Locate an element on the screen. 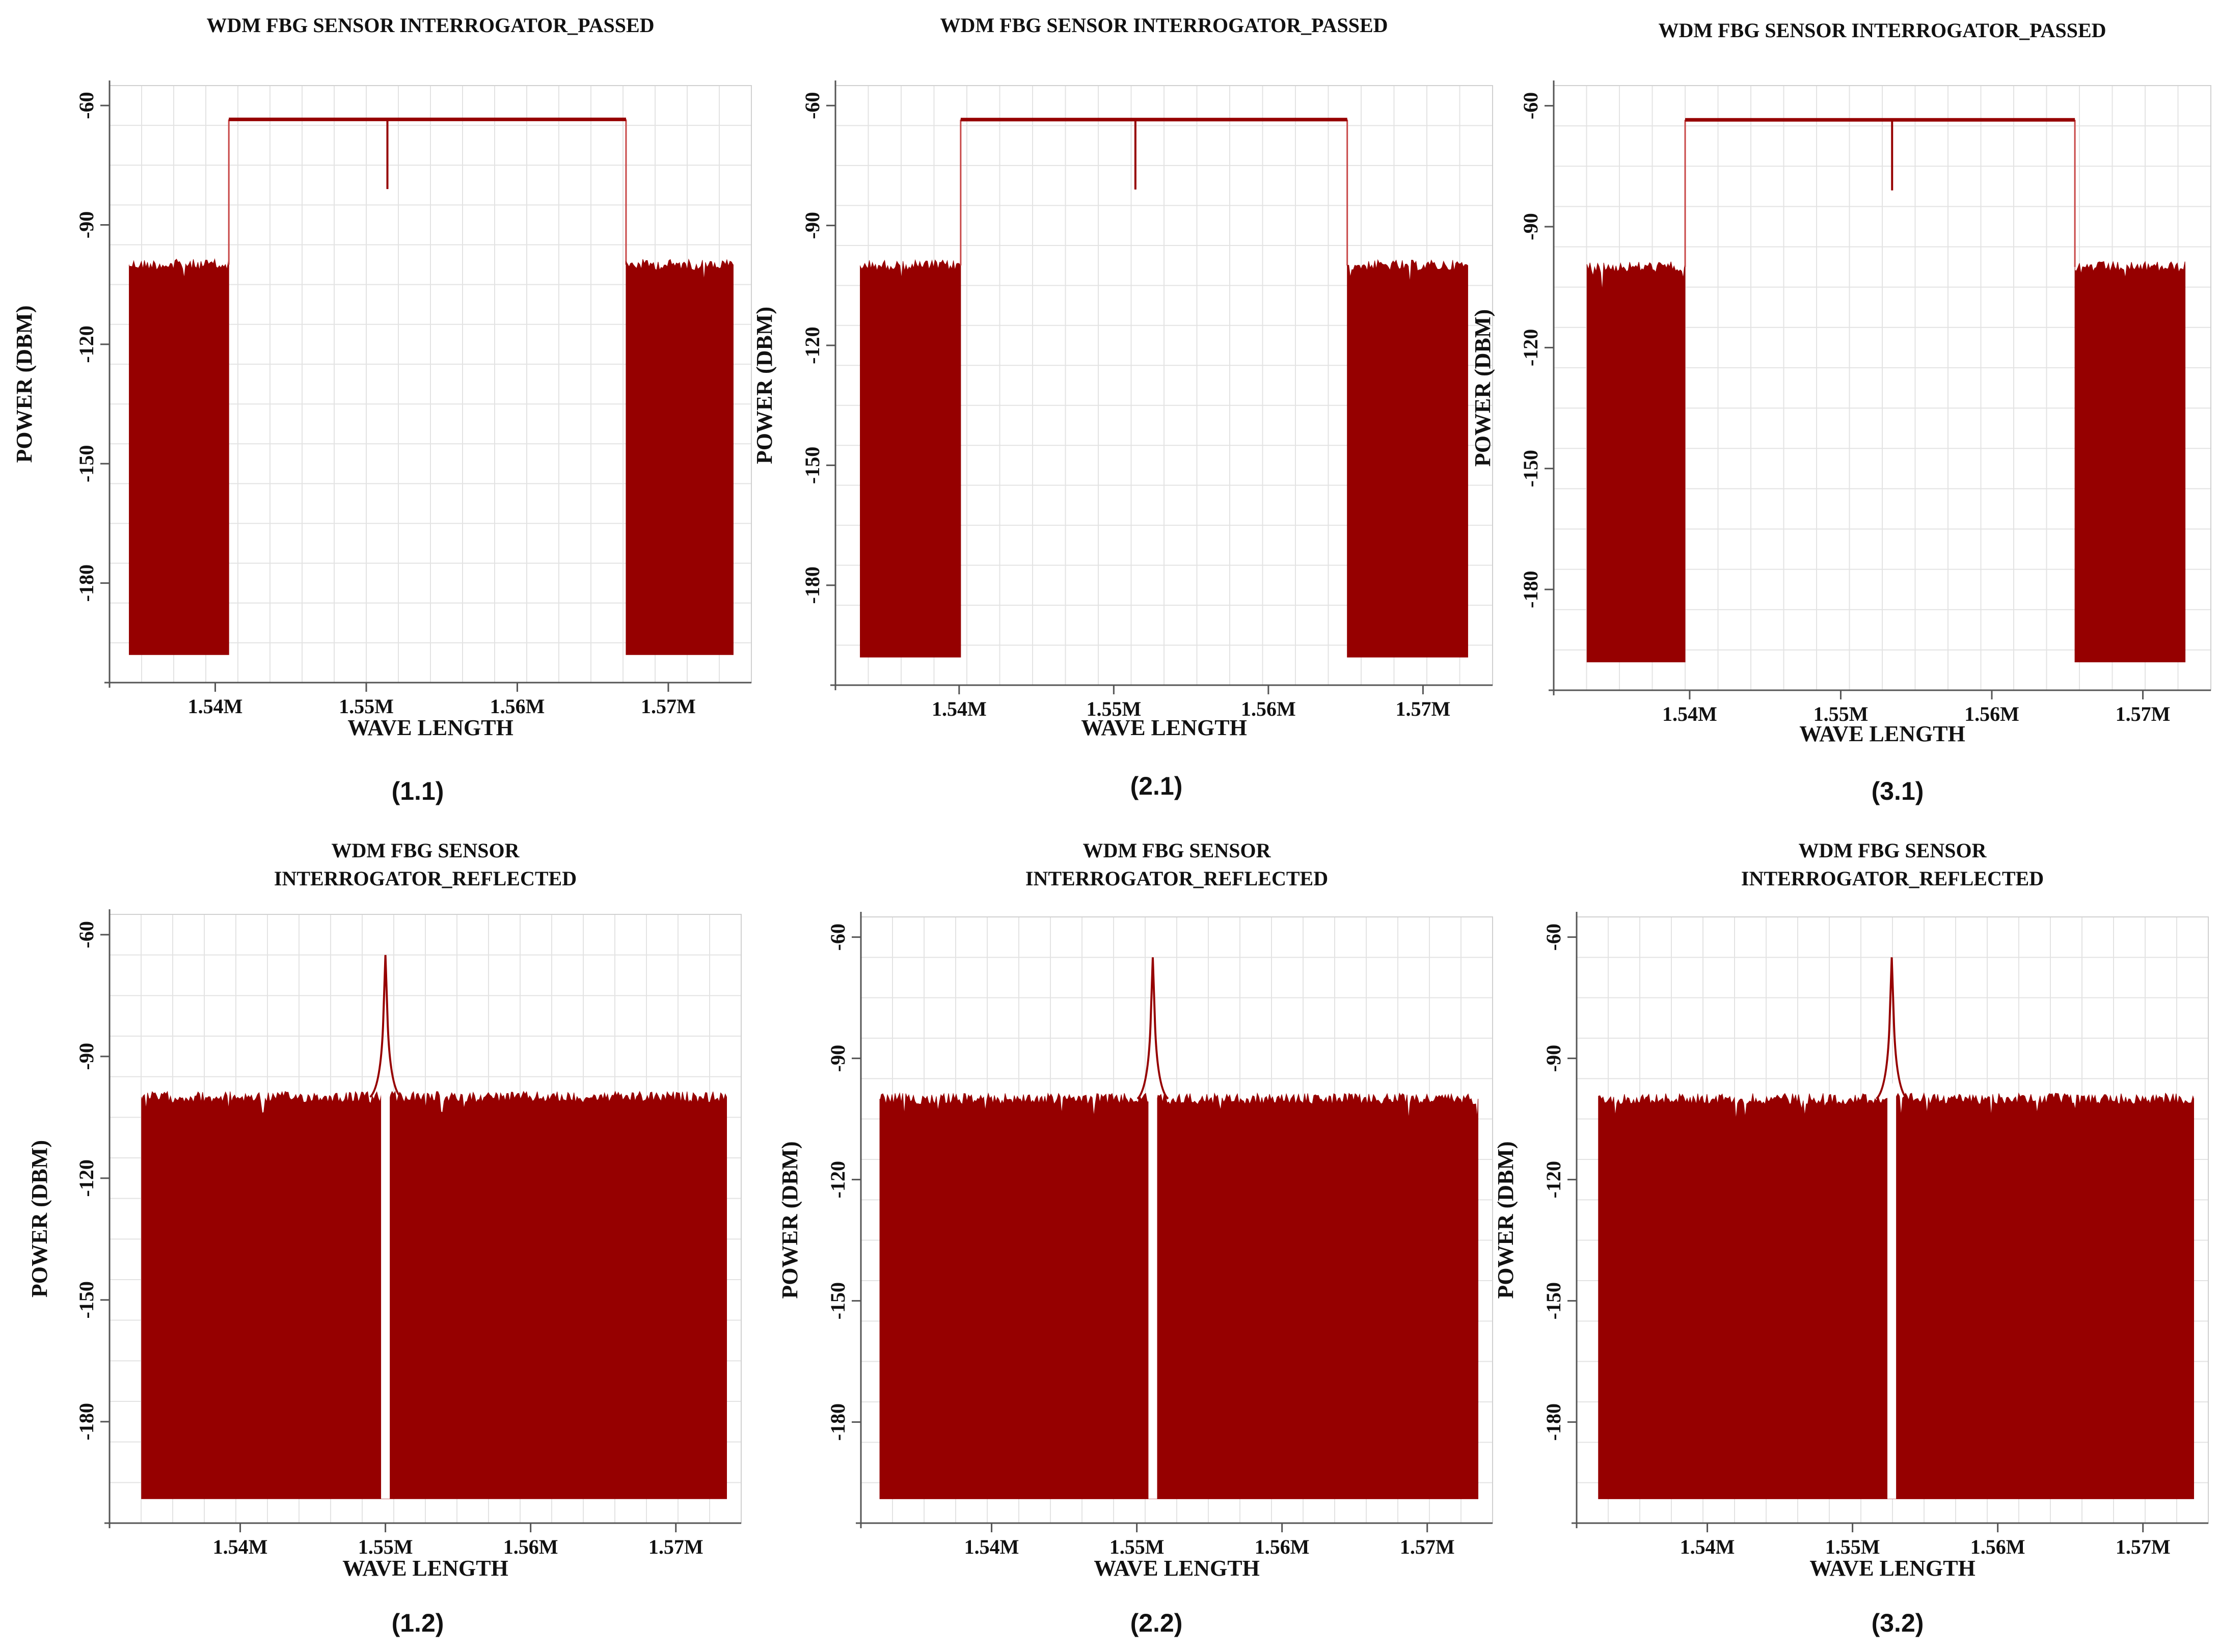  panel-caption: (2.1) is located at coordinates (1156, 786).